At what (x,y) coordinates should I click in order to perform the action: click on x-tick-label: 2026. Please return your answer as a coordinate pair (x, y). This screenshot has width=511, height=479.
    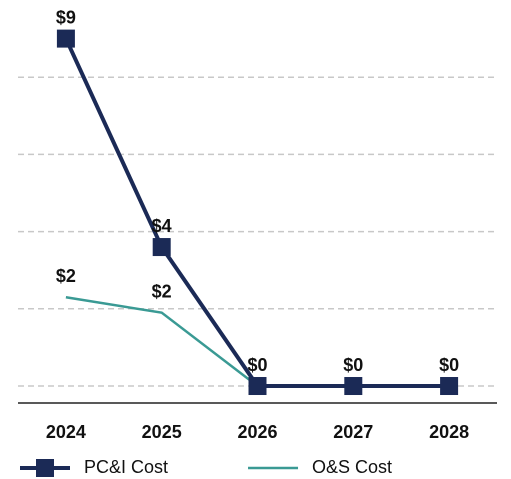
    Looking at the image, I should click on (257, 432).